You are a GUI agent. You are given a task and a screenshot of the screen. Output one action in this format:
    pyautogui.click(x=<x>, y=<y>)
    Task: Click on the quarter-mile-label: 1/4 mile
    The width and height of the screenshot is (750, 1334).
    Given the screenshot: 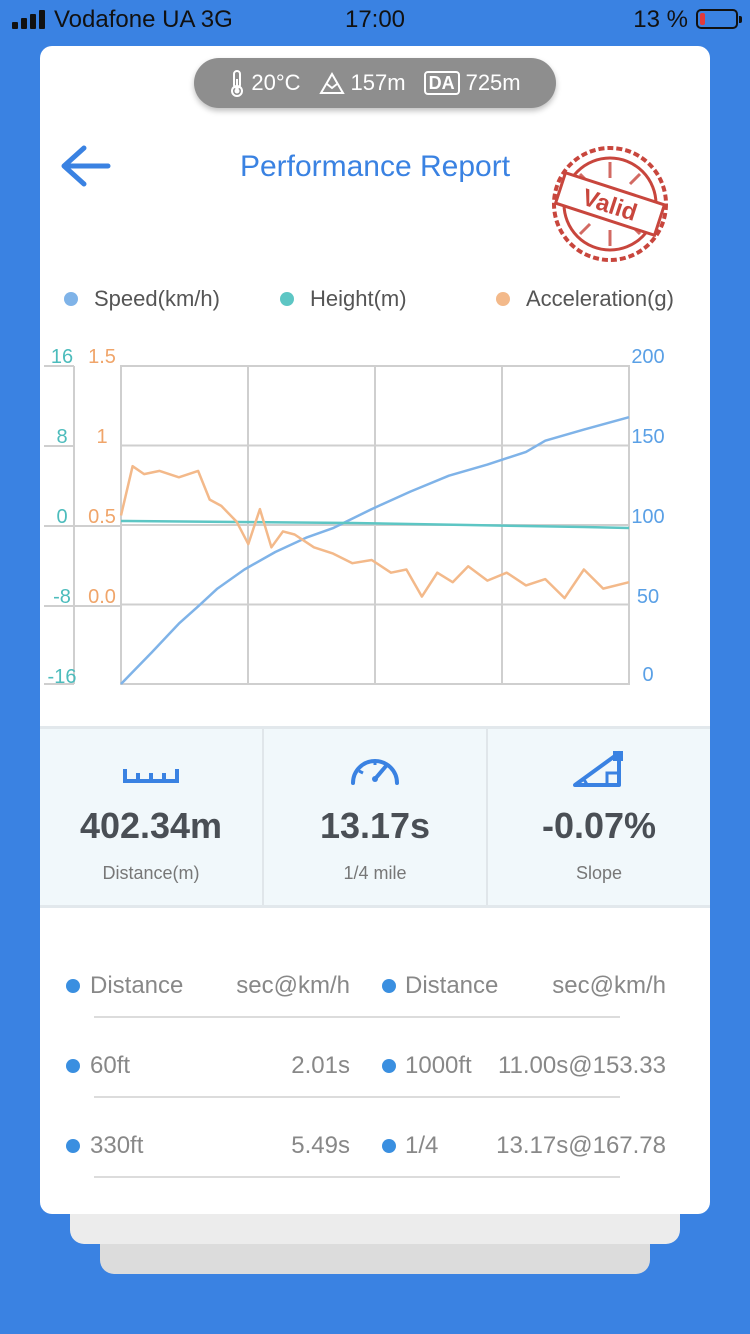 What is the action you would take?
    pyautogui.click(x=375, y=873)
    